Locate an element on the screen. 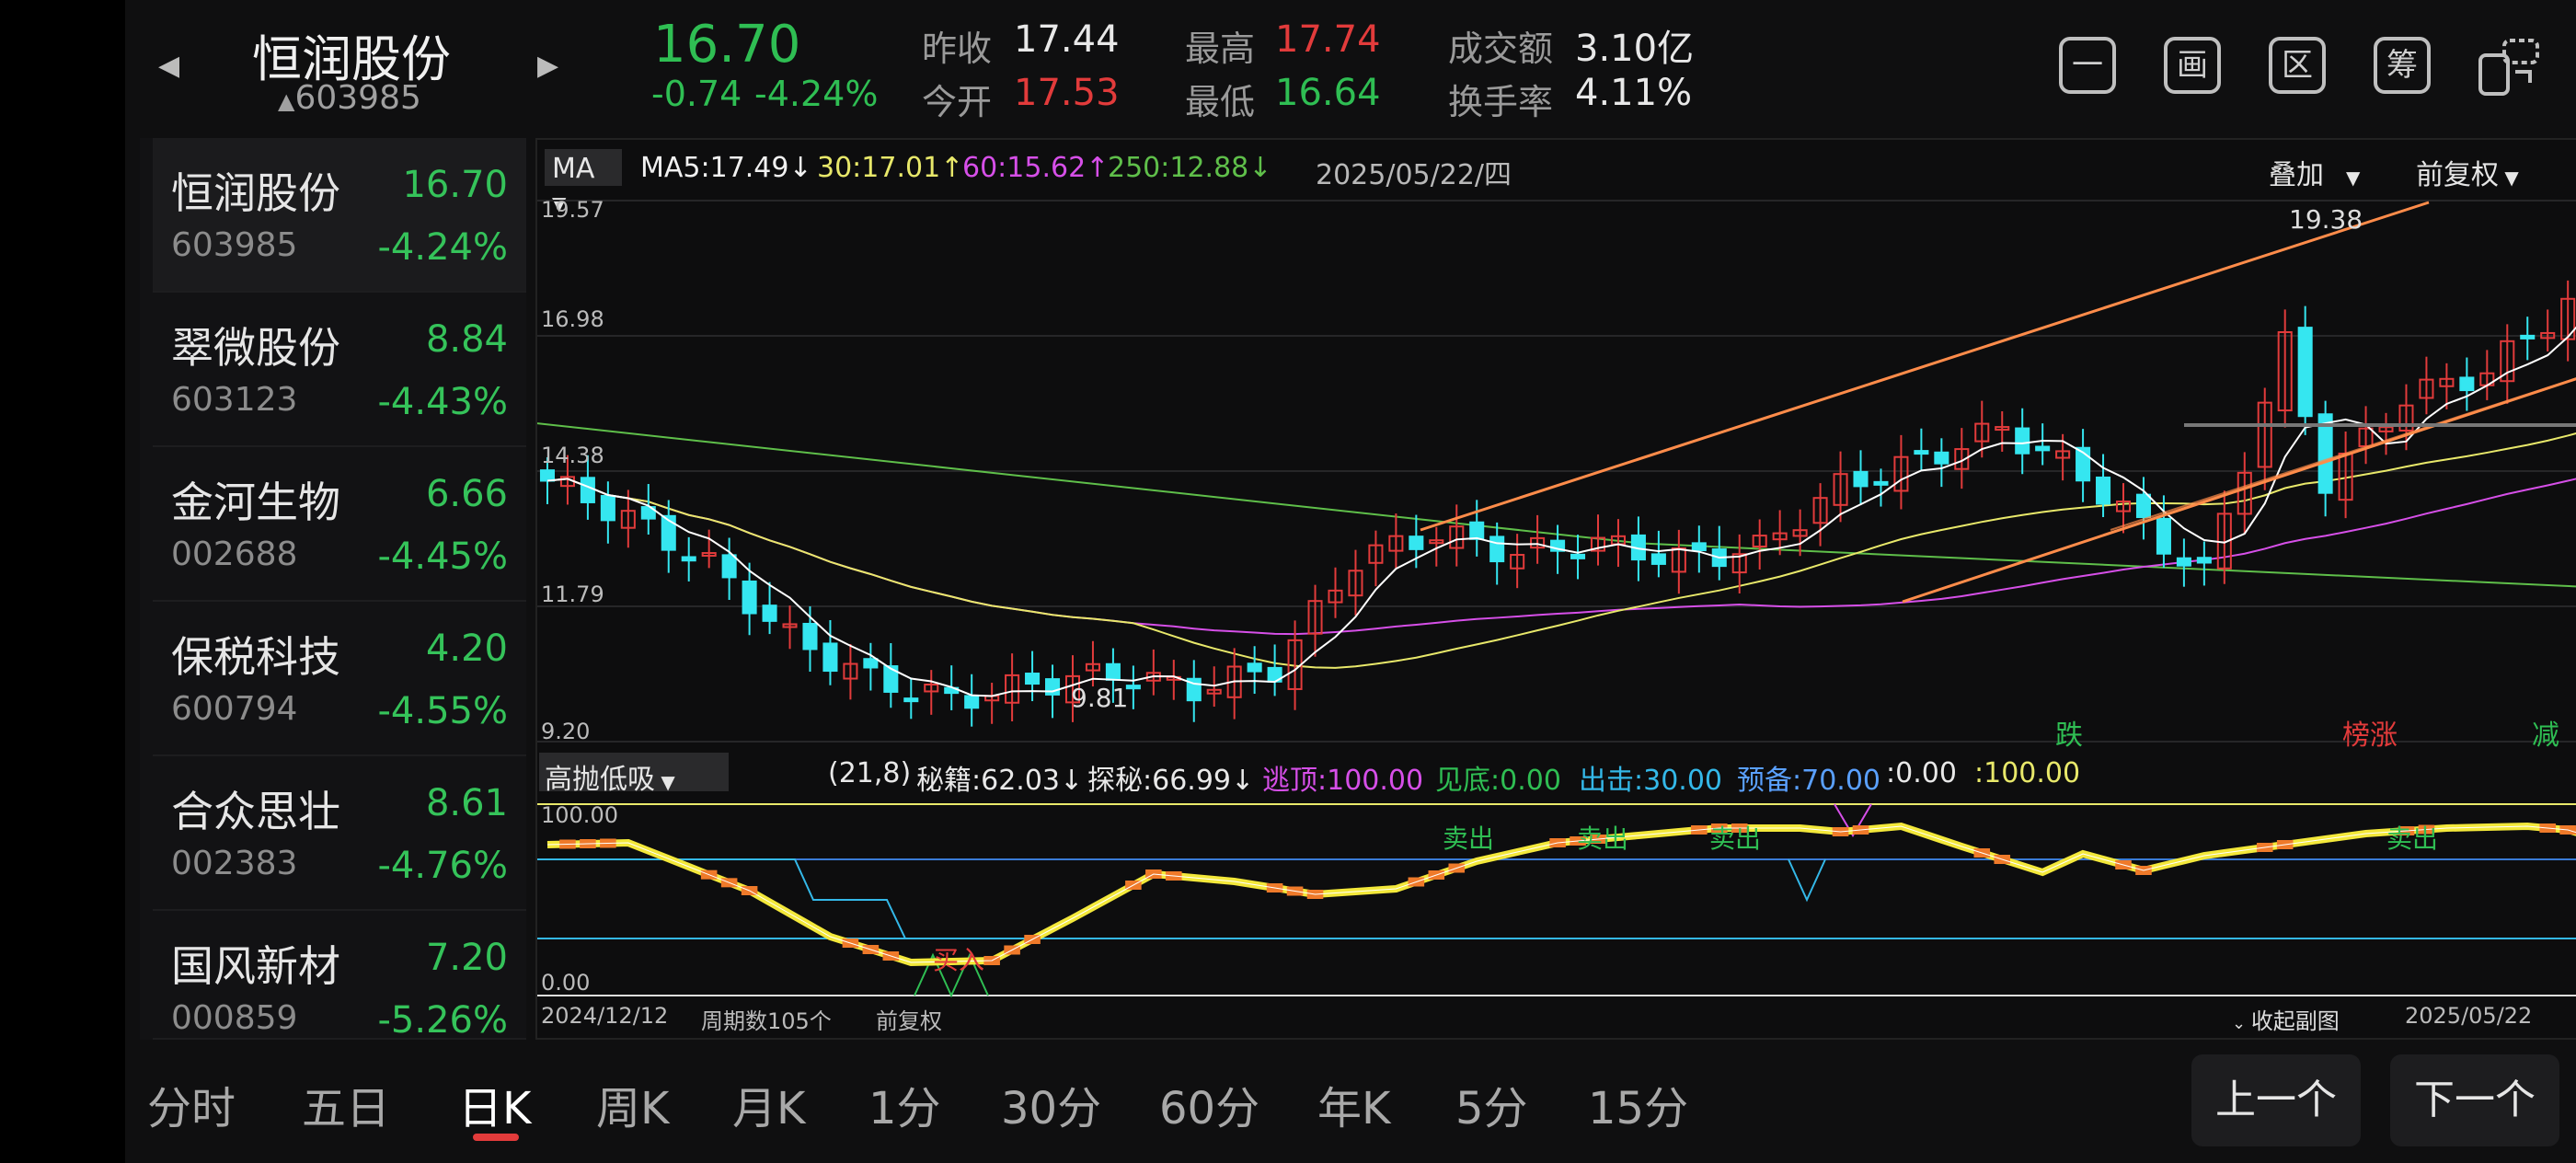 The image size is (2576, 1163). marker-reduce: 减 is located at coordinates (2545, 736).